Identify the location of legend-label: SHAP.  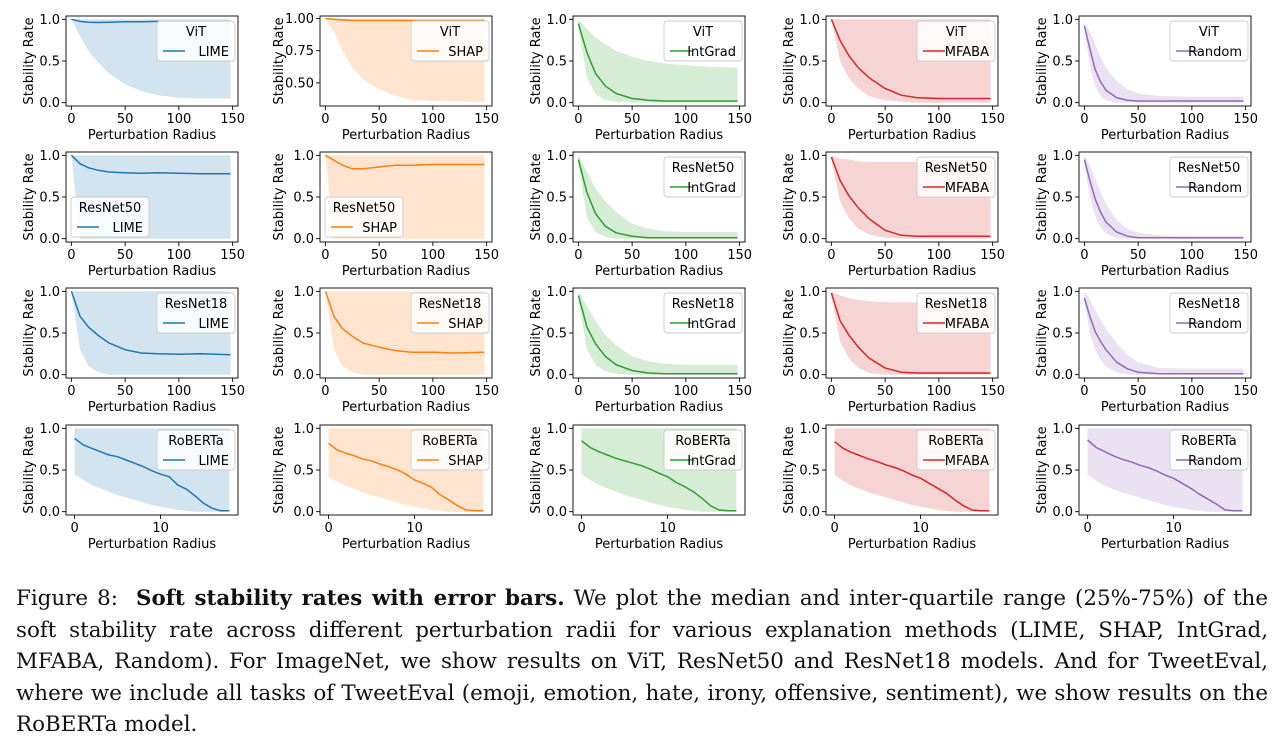
(465, 461).